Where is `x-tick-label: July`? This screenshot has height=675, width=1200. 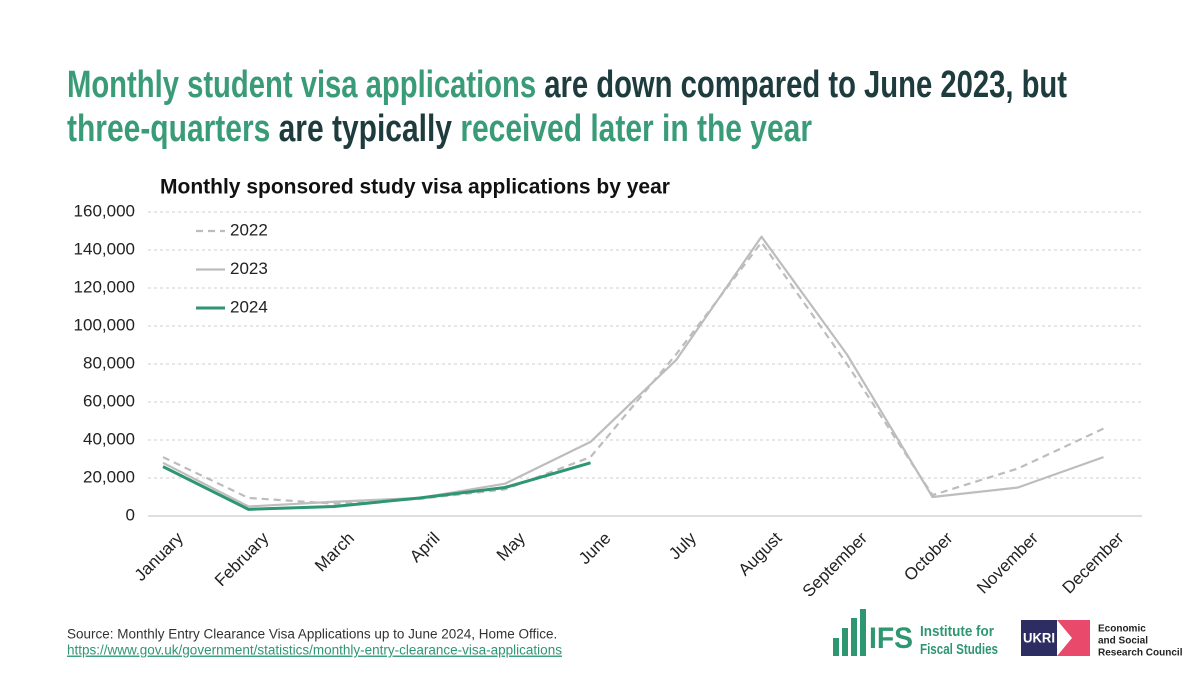
x-tick-label: July is located at coordinates (682, 545).